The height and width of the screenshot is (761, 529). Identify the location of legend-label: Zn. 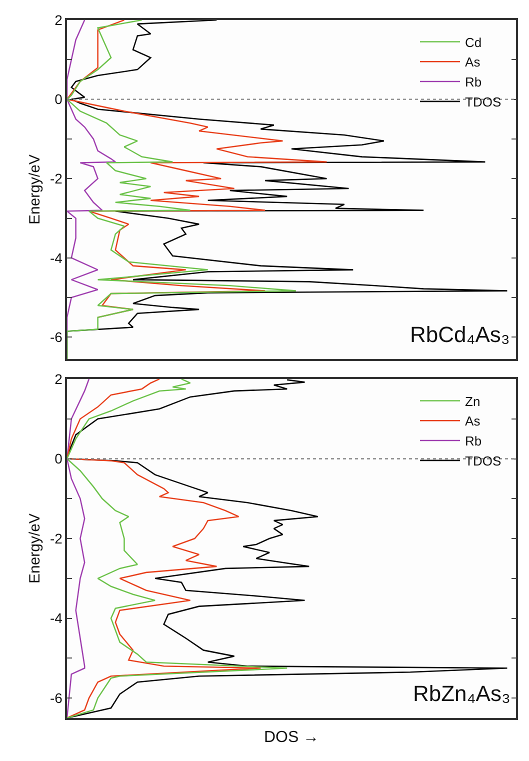
(472, 401).